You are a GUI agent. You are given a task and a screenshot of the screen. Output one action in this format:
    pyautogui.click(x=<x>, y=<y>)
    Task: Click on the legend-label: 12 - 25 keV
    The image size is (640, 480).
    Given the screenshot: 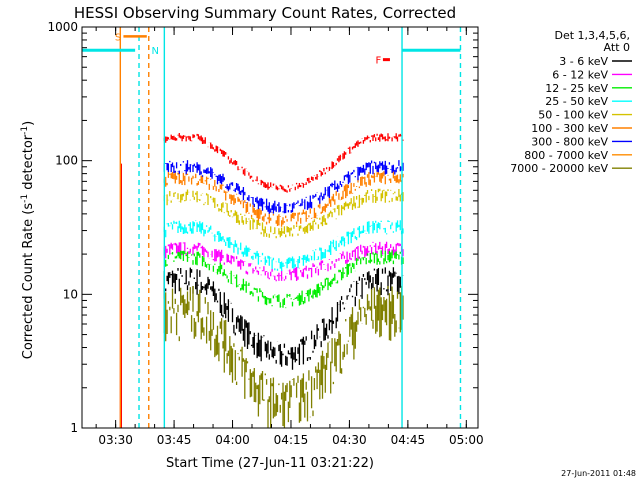 What is the action you would take?
    pyautogui.click(x=576, y=88)
    